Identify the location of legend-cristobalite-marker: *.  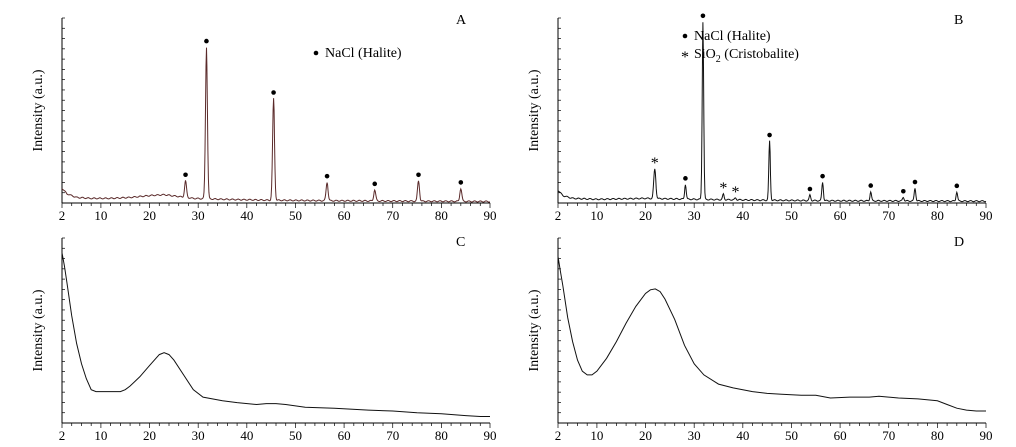
(685, 57).